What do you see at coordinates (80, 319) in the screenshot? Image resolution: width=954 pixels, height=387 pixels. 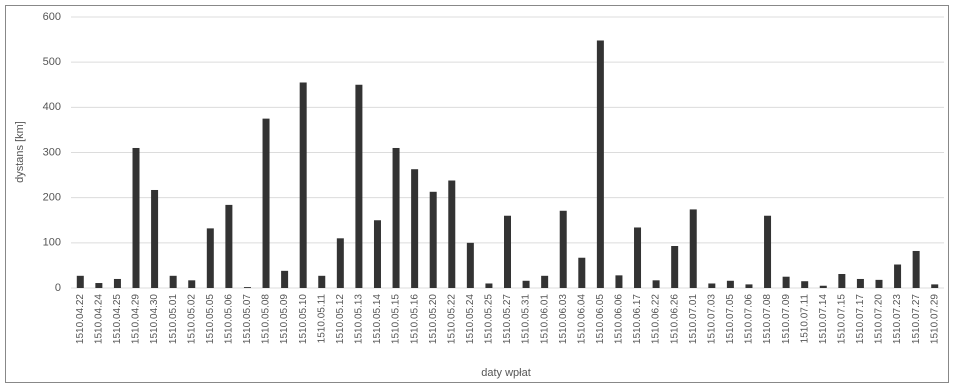 I see `x-tick-label: 1510.04.22` at bounding box center [80, 319].